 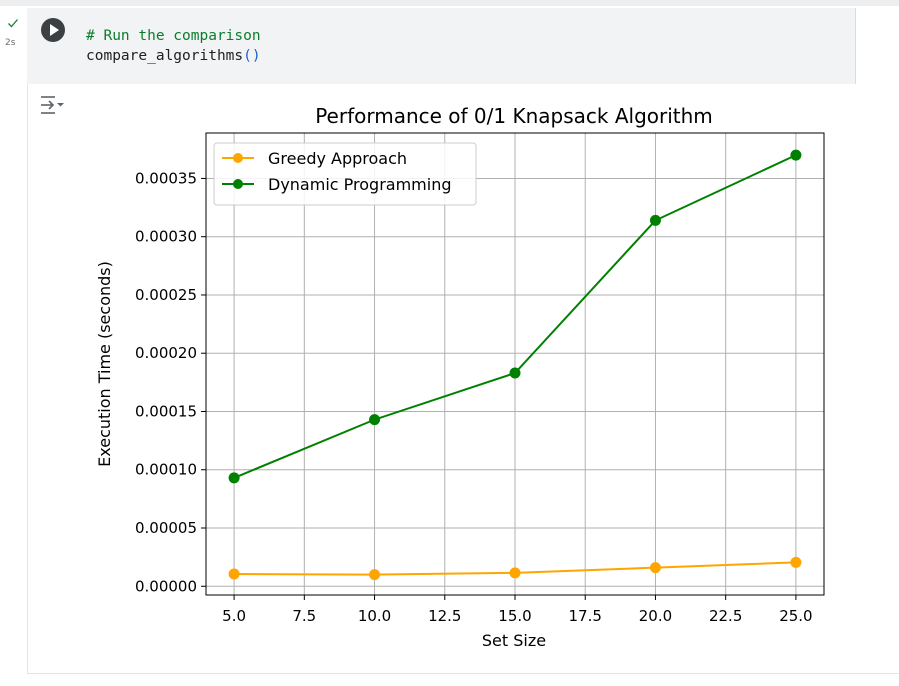 What do you see at coordinates (166, 237) in the screenshot?
I see `y-tick-label: 0.00030` at bounding box center [166, 237].